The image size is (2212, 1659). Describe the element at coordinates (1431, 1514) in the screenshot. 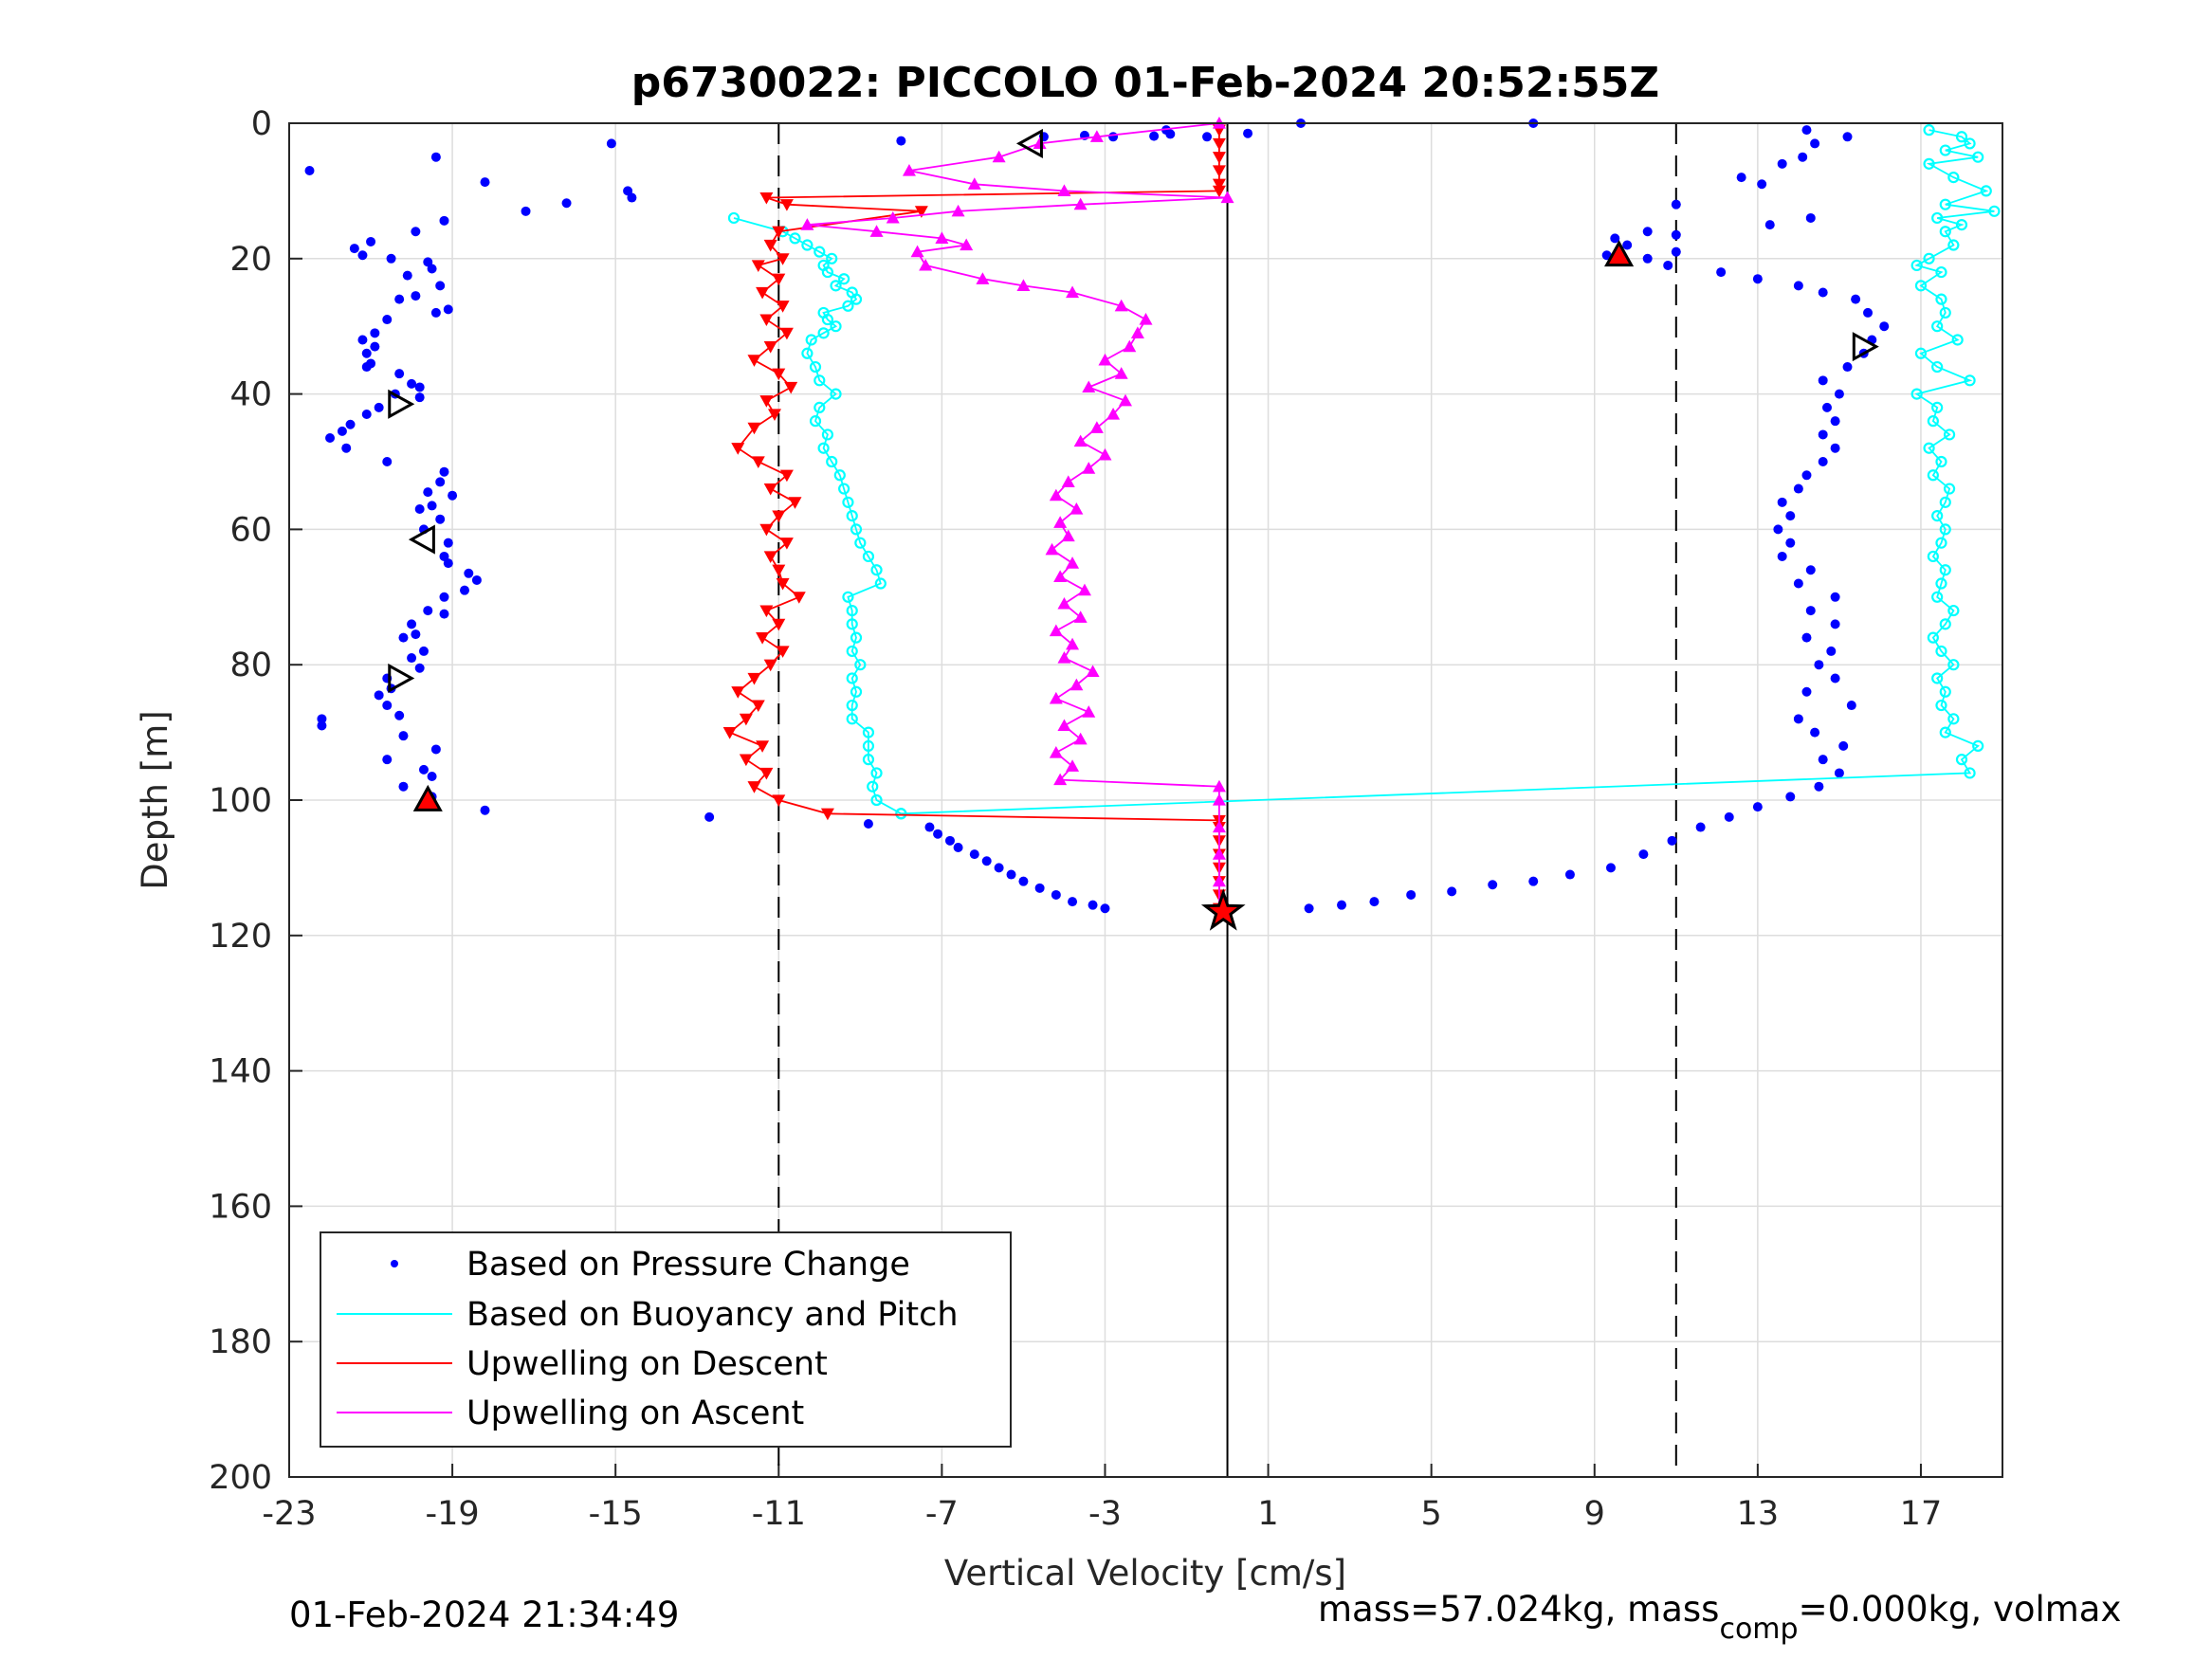

I see `x-tick-label: 5` at that location.